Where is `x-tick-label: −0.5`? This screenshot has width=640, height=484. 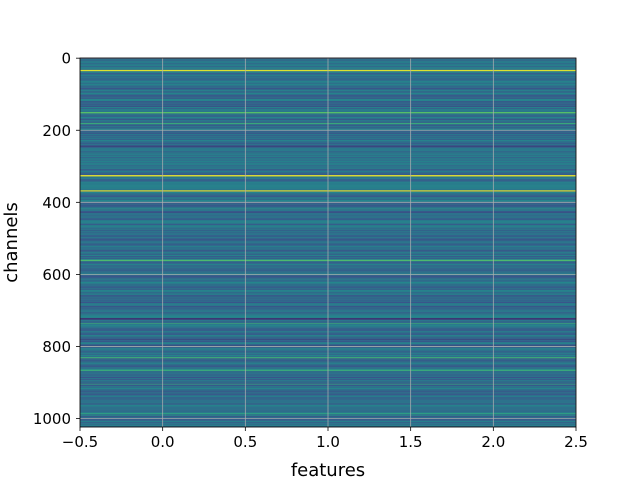 x-tick-label: −0.5 is located at coordinates (80, 442).